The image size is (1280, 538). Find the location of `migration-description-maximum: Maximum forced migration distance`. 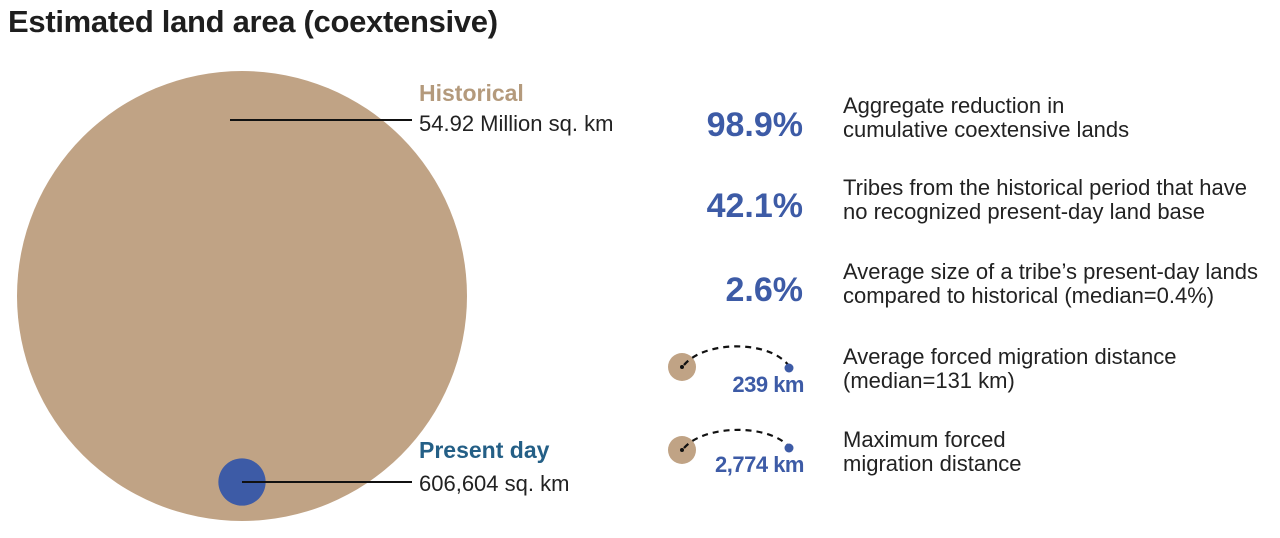

migration-description-maximum: Maximum forced migration distance is located at coordinates (932, 452).